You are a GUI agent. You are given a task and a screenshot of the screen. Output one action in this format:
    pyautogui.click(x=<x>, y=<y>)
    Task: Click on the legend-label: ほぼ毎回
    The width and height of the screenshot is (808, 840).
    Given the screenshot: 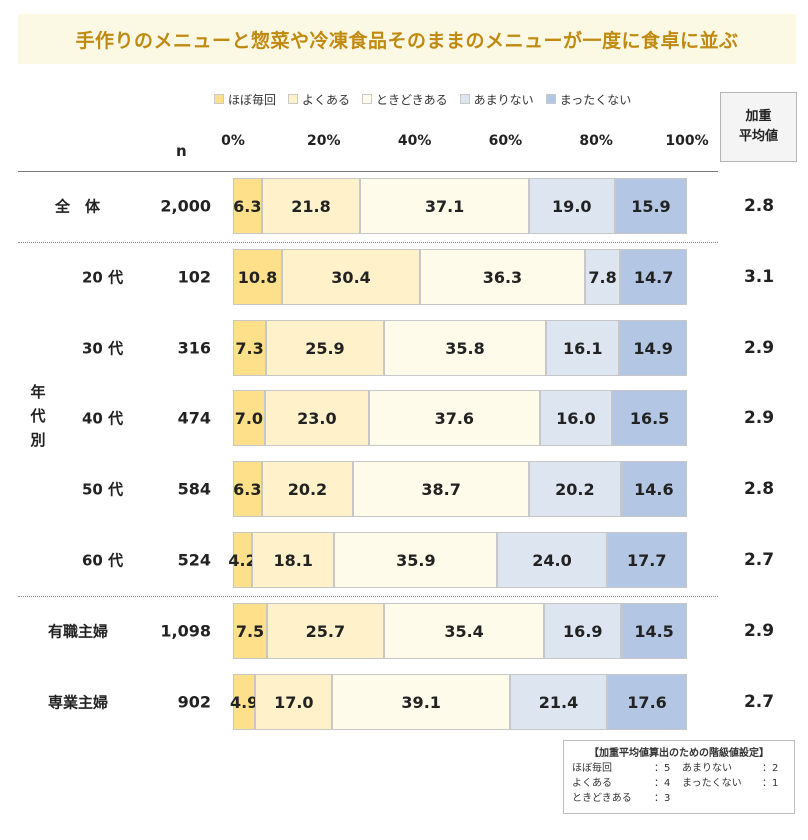 What is the action you would take?
    pyautogui.click(x=252, y=99)
    